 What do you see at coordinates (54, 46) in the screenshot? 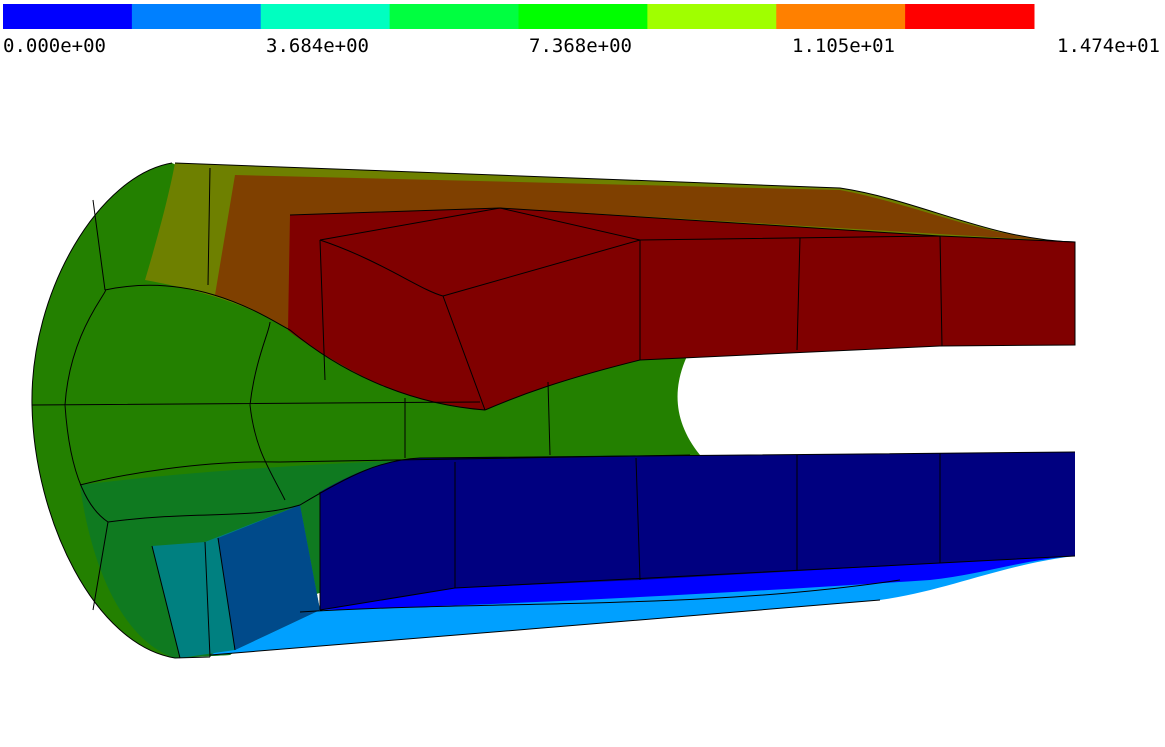
I see `colorbar-label: 0.000e+00` at bounding box center [54, 46].